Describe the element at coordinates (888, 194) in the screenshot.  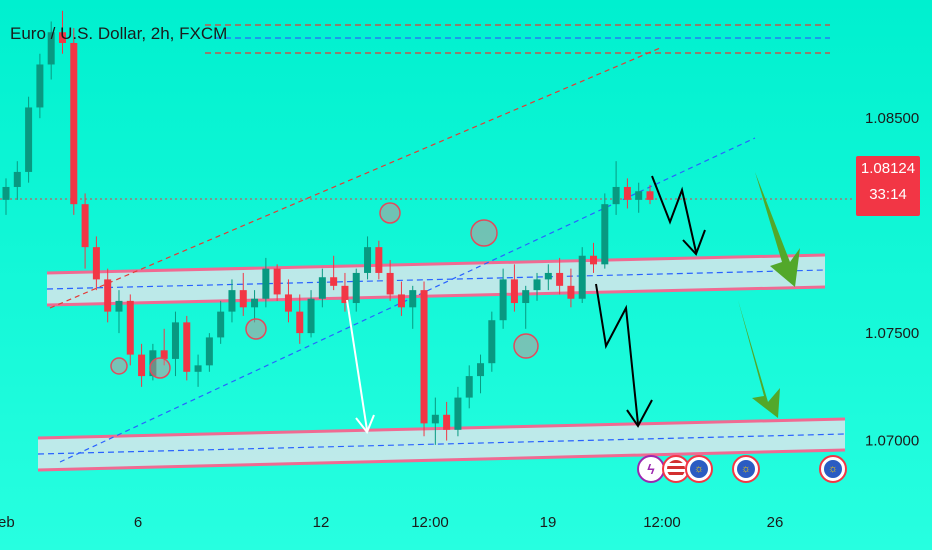
I see `countdown-label: 33:14` at that location.